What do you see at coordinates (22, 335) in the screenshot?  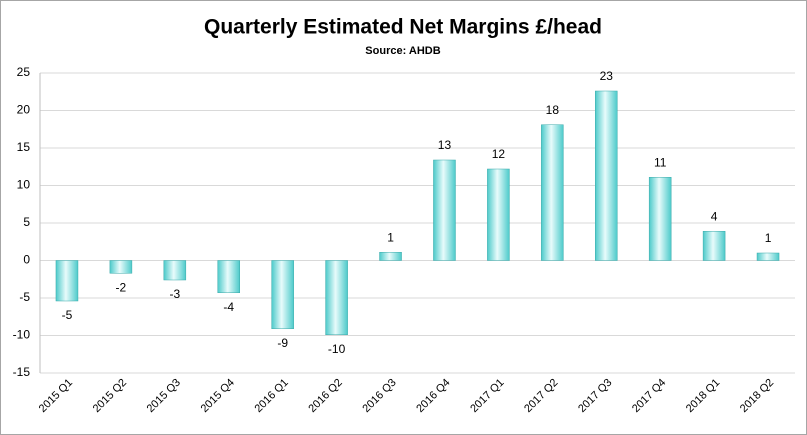 I see `y-tick-label: -10` at bounding box center [22, 335].